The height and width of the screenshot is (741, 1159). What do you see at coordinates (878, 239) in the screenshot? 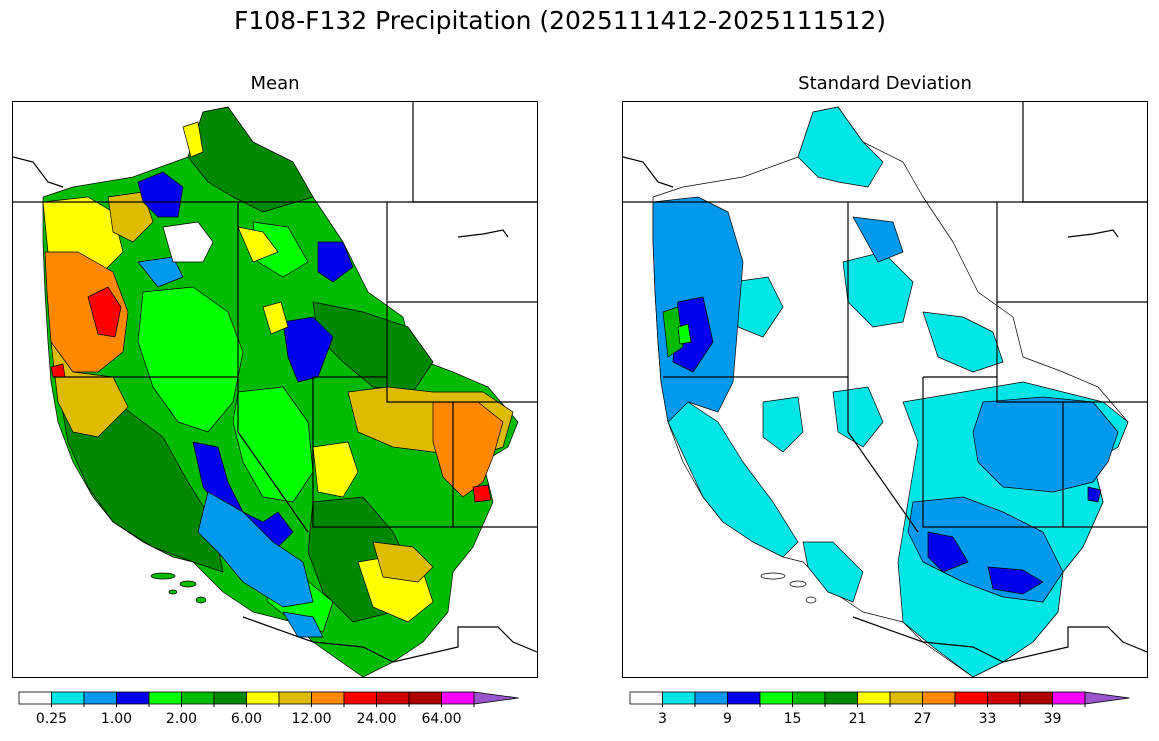
I see `std-region-blue-m` at bounding box center [878, 239].